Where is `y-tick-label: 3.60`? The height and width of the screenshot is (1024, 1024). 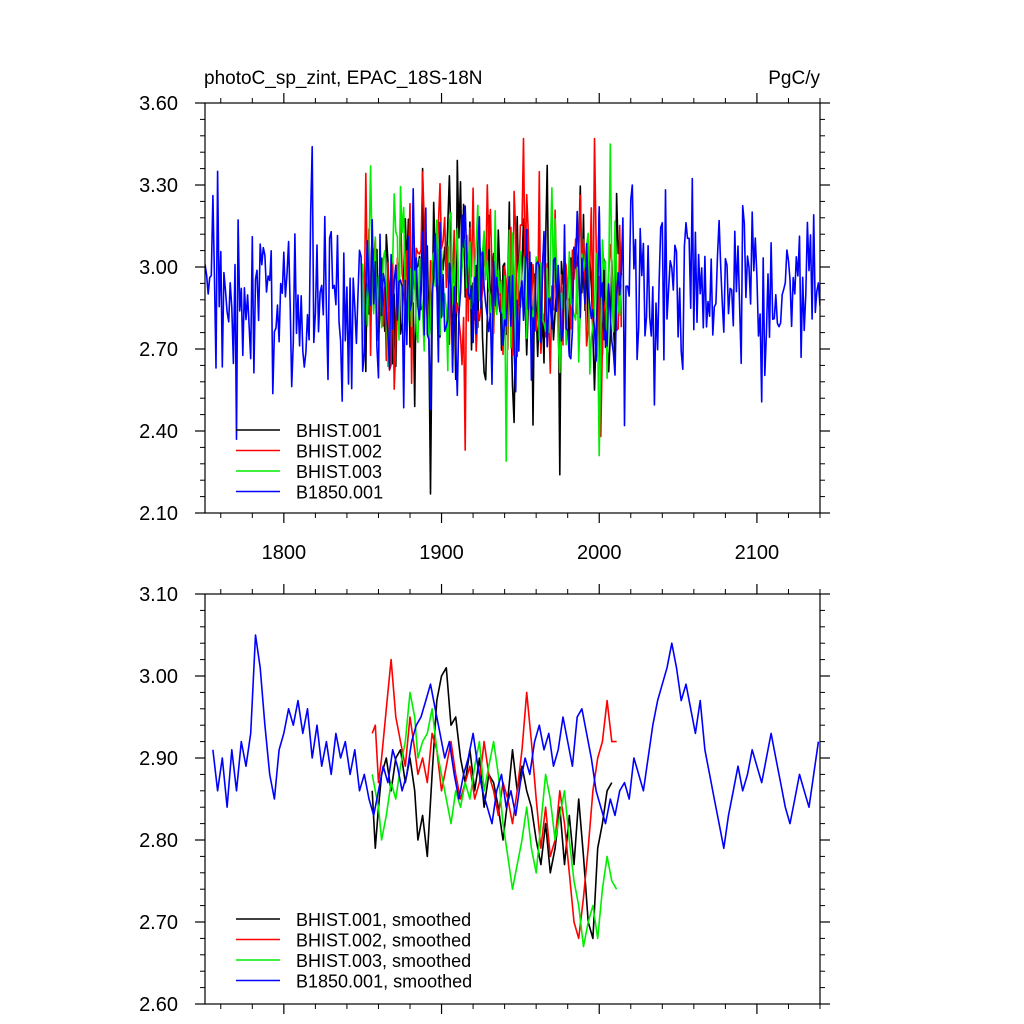 y-tick-label: 3.60 is located at coordinates (158, 104).